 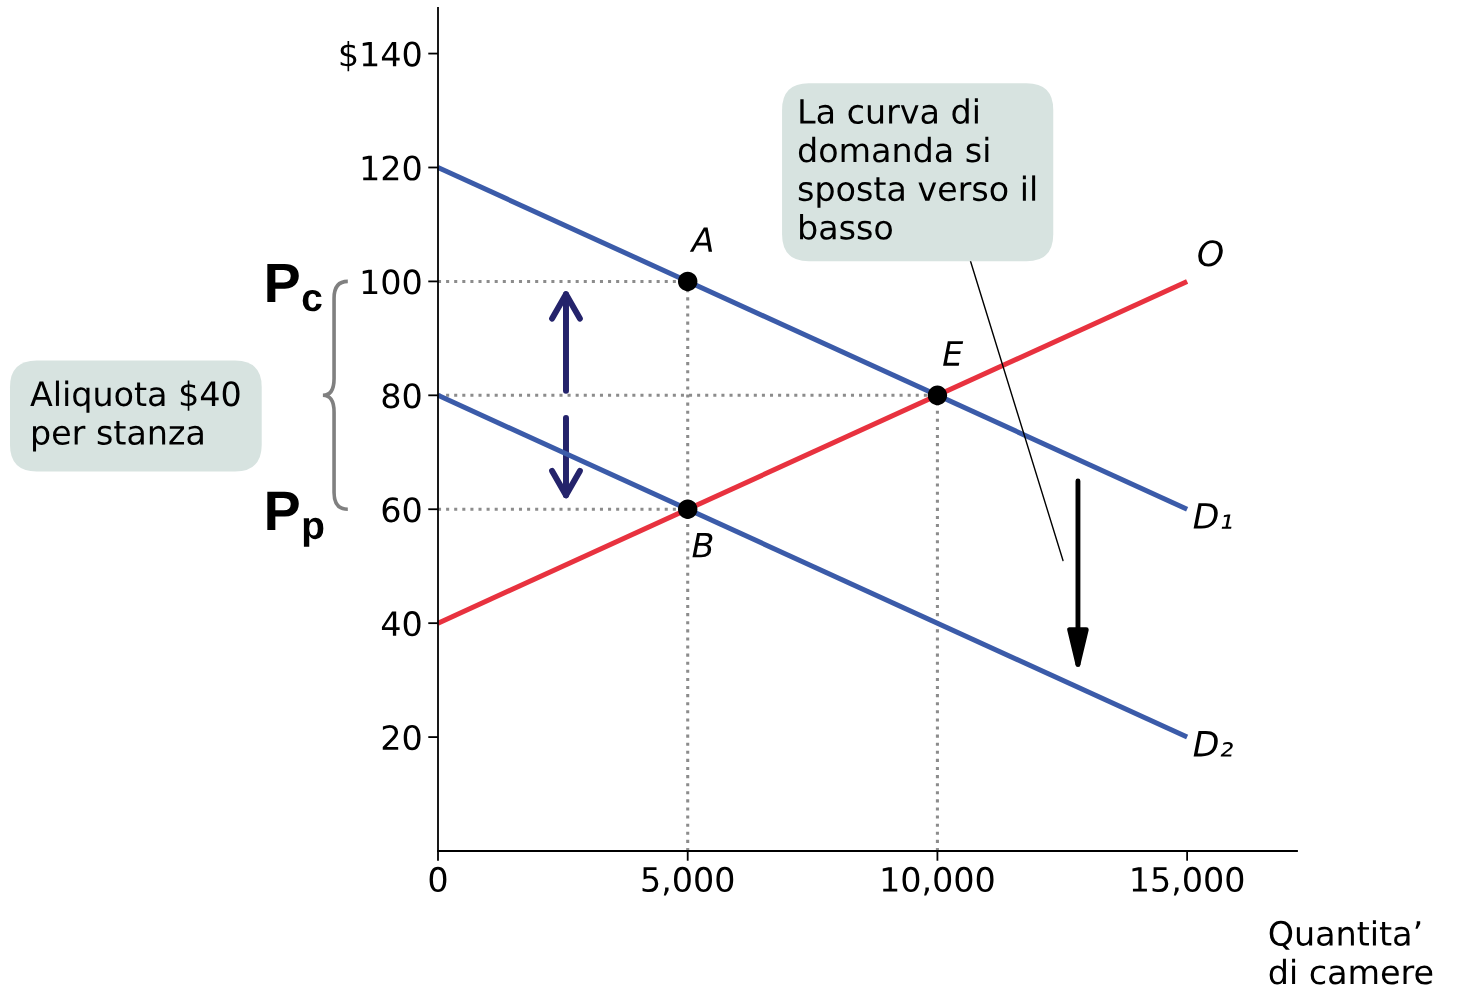 What do you see at coordinates (1213, 744) in the screenshot?
I see `series-label: D₂` at bounding box center [1213, 744].